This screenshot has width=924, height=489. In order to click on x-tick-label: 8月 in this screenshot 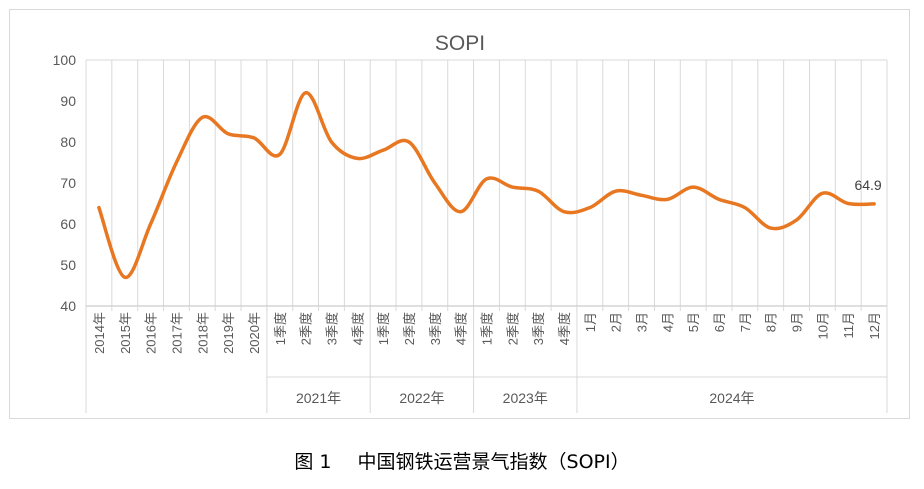, I will do `click(771, 322)`.